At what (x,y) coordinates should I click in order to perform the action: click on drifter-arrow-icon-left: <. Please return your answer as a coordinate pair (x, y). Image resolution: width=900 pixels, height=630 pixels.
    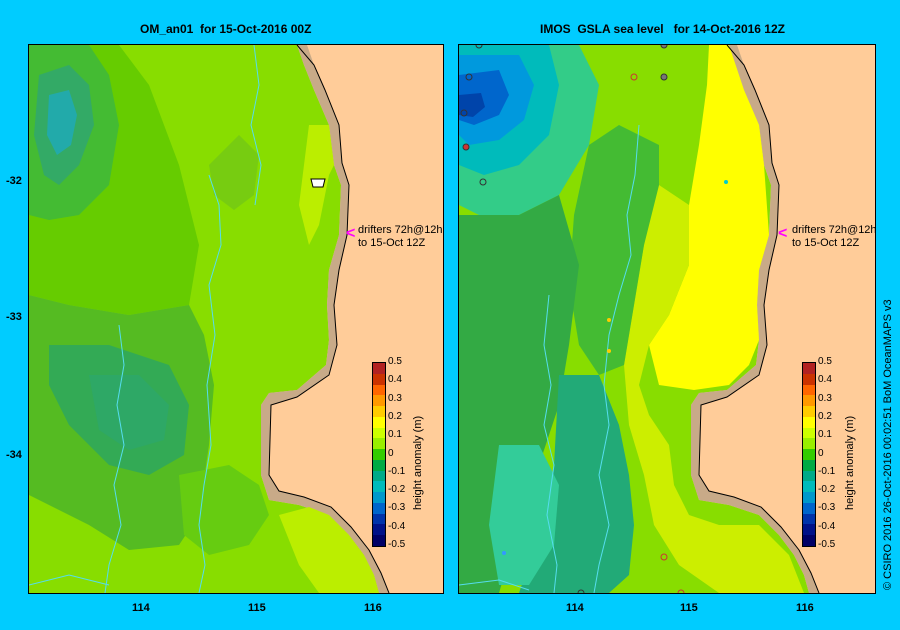
    Looking at the image, I should click on (351, 233).